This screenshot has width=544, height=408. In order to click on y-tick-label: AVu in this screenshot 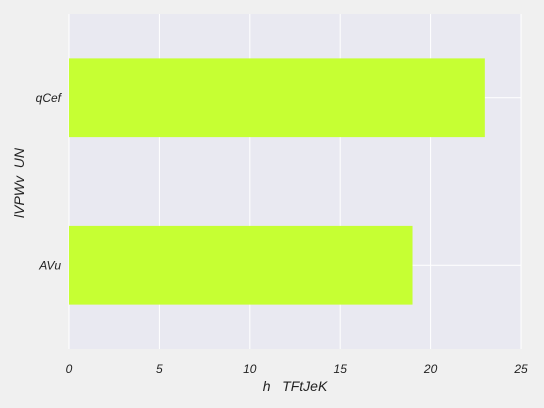, I will do `click(49, 265)`.